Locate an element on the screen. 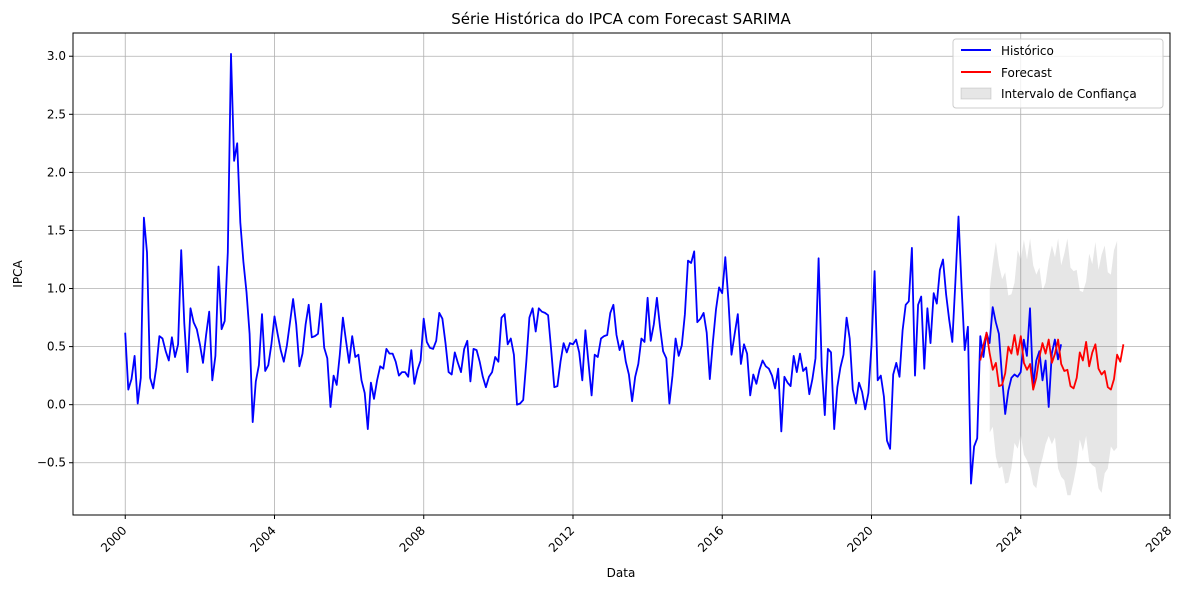 The image size is (1188, 594). legend-label-historico: Histórico is located at coordinates (1027, 51).